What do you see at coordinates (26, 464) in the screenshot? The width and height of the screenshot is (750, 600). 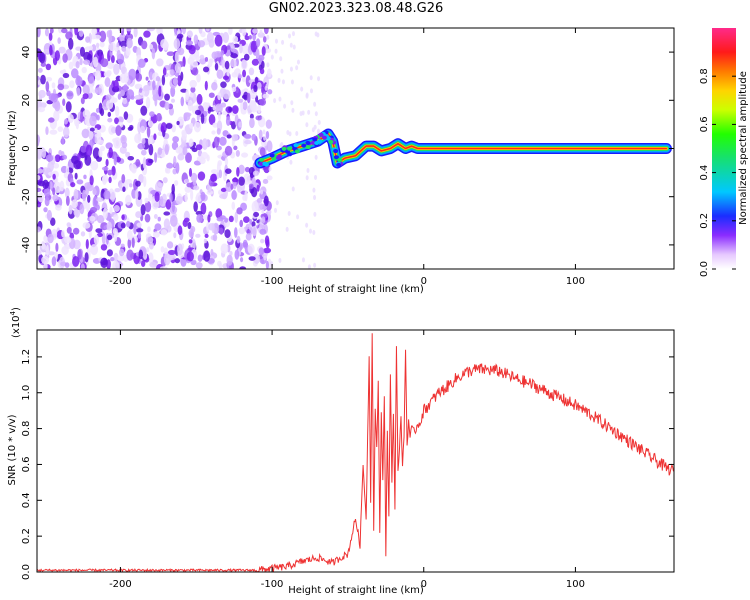 I see `y-tick-label: 0.6` at bounding box center [26, 464].